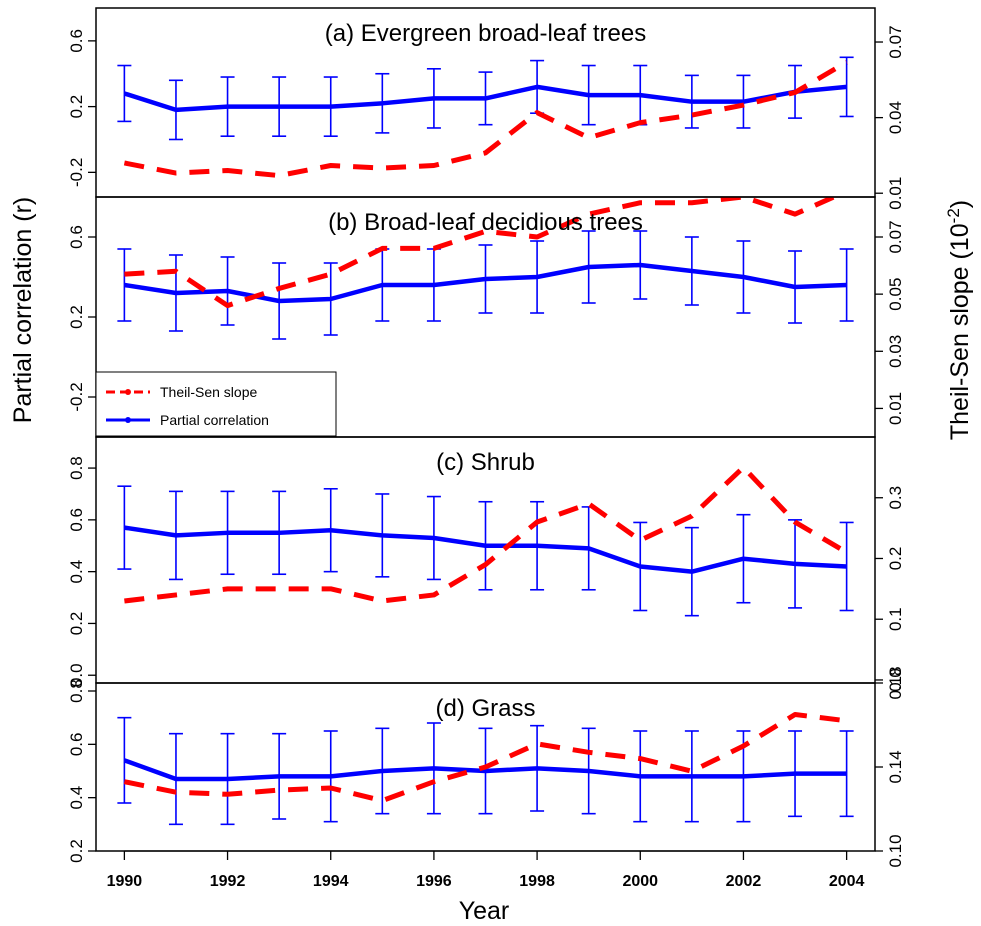  I want to click on left-axis-title: Partial correlation (r), so click(23, 310).